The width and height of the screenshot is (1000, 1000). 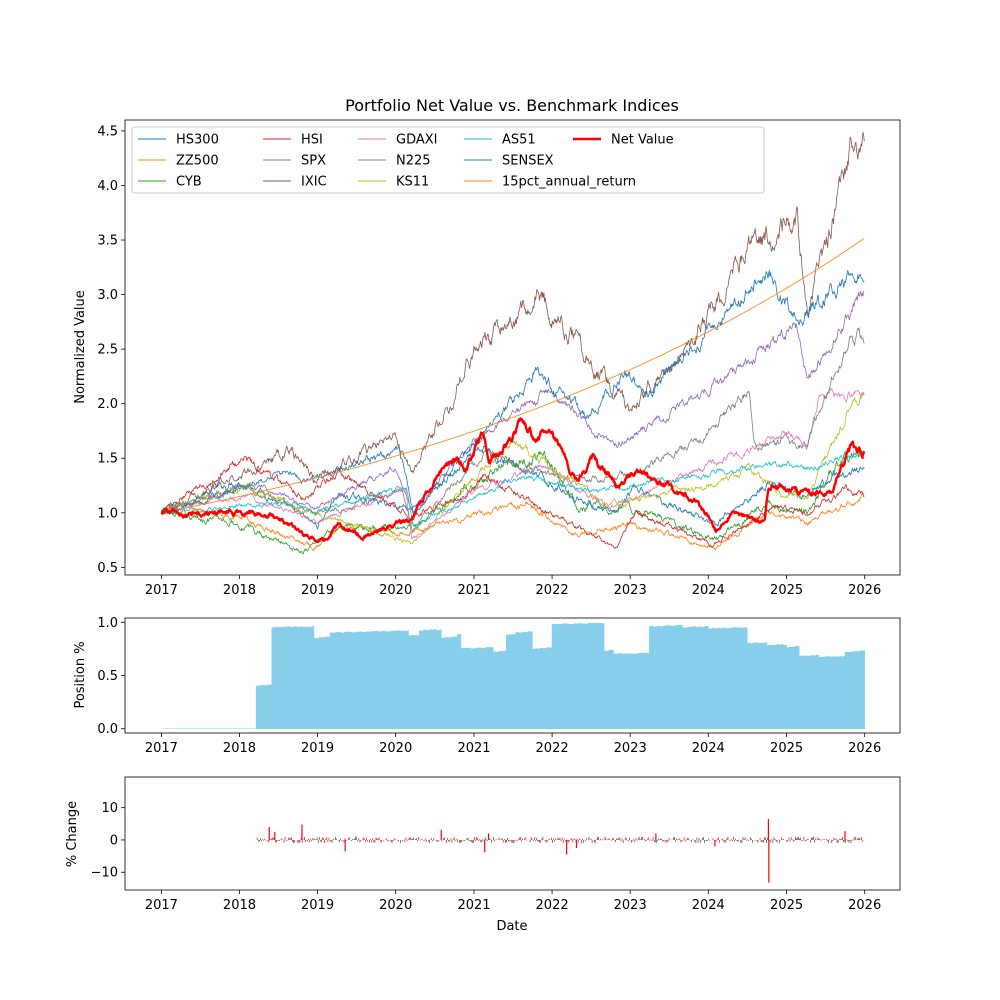 I want to click on series-line-cyb, so click(x=513, y=501).